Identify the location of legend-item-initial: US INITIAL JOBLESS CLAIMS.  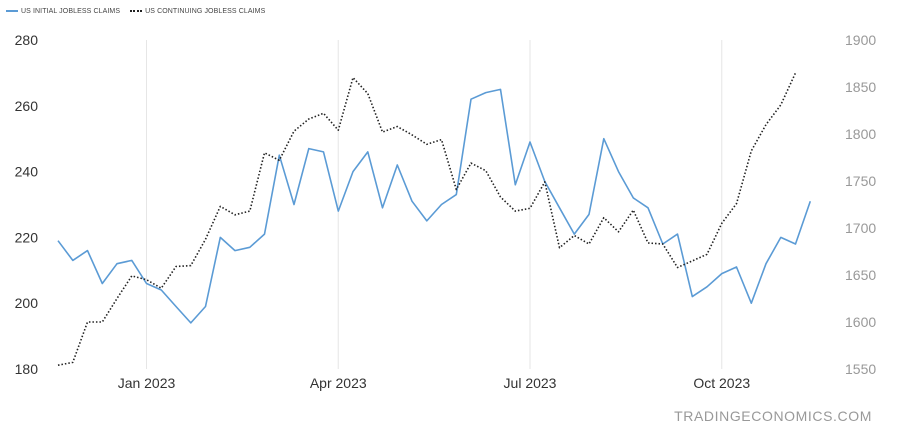
(63, 11).